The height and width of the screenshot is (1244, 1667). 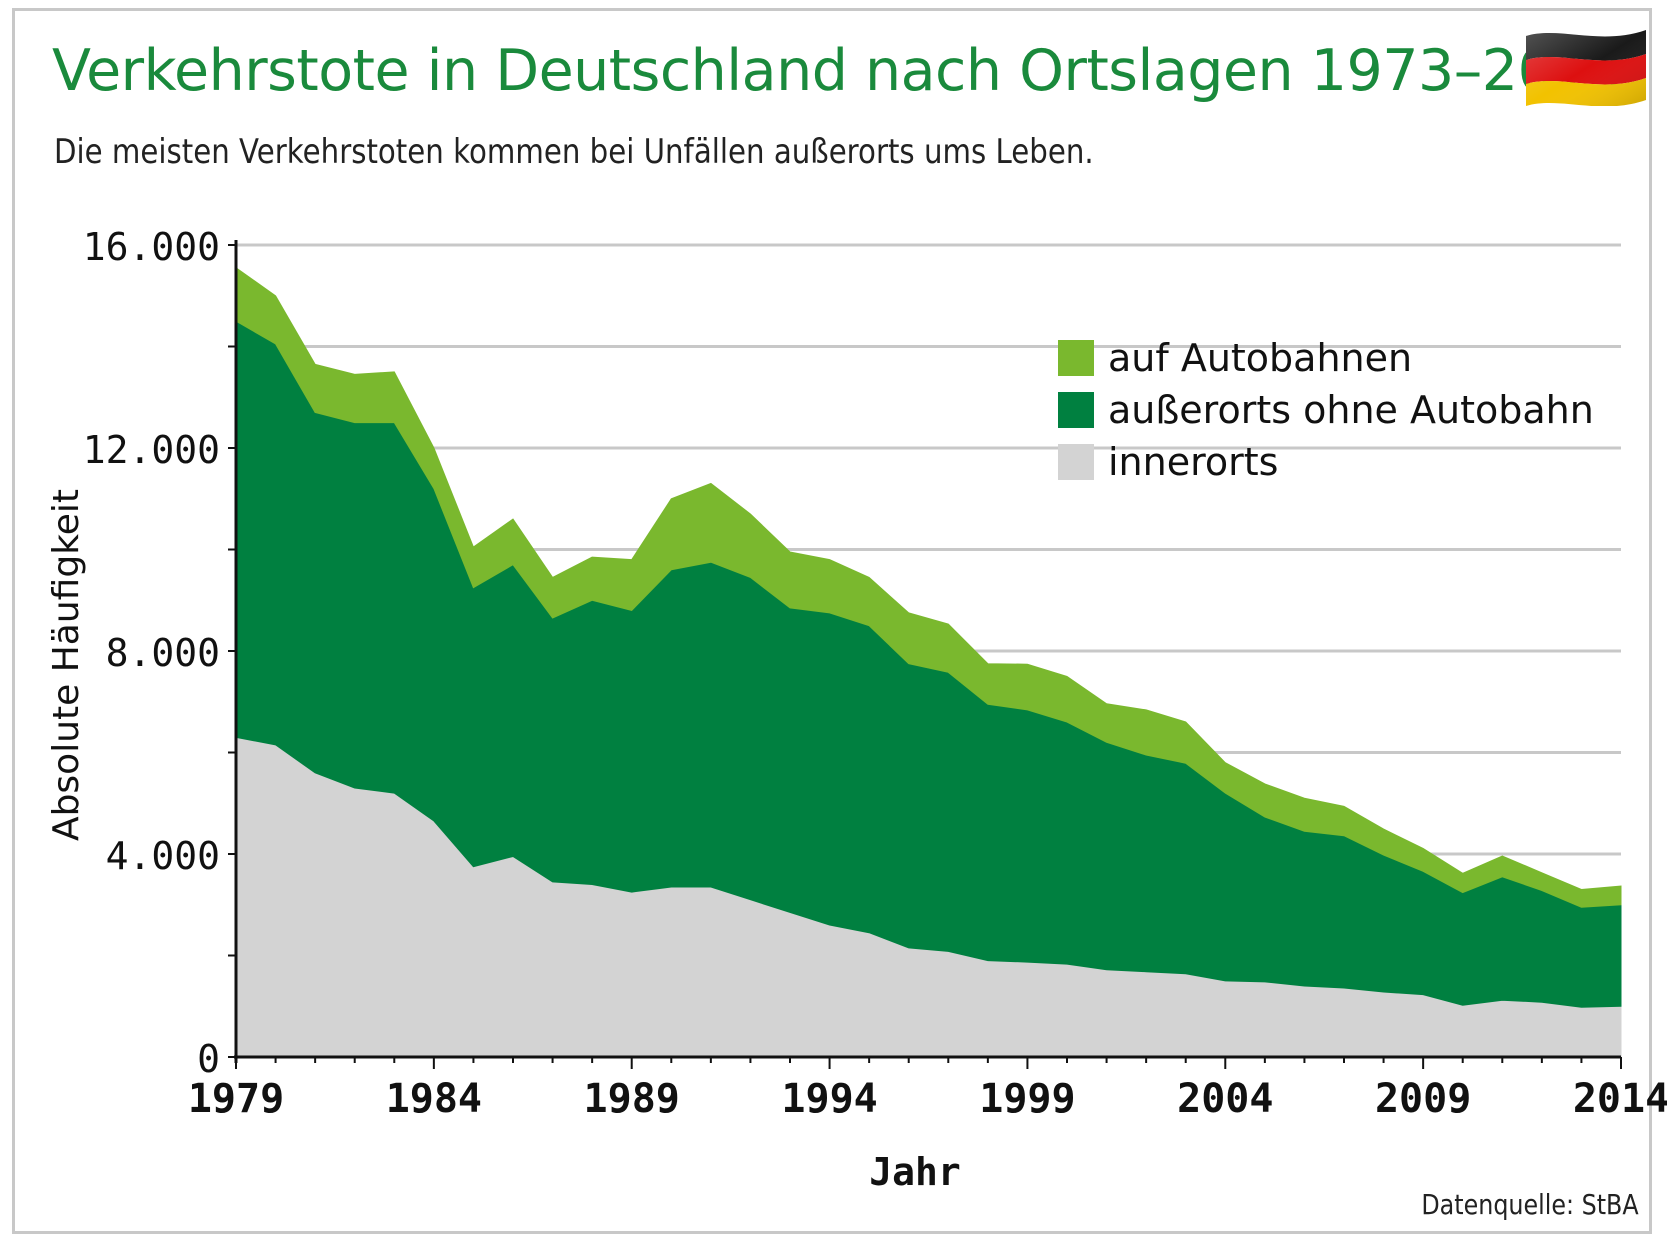 I want to click on x-tick-label: 1999, so click(x=1027, y=1099).